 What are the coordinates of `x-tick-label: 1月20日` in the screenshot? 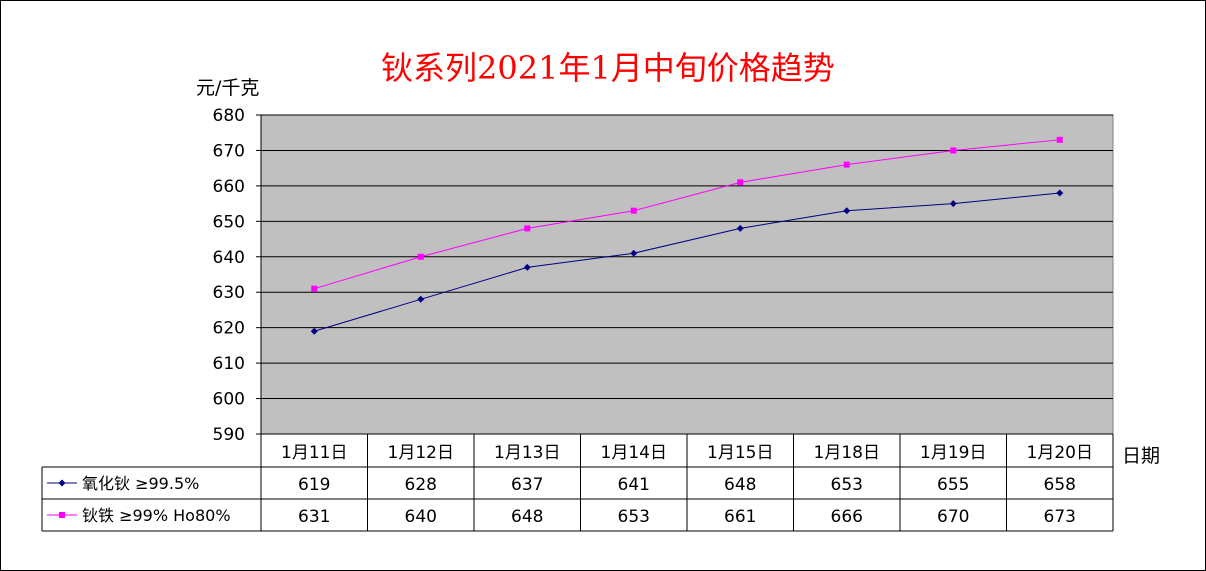 It's located at (1060, 453).